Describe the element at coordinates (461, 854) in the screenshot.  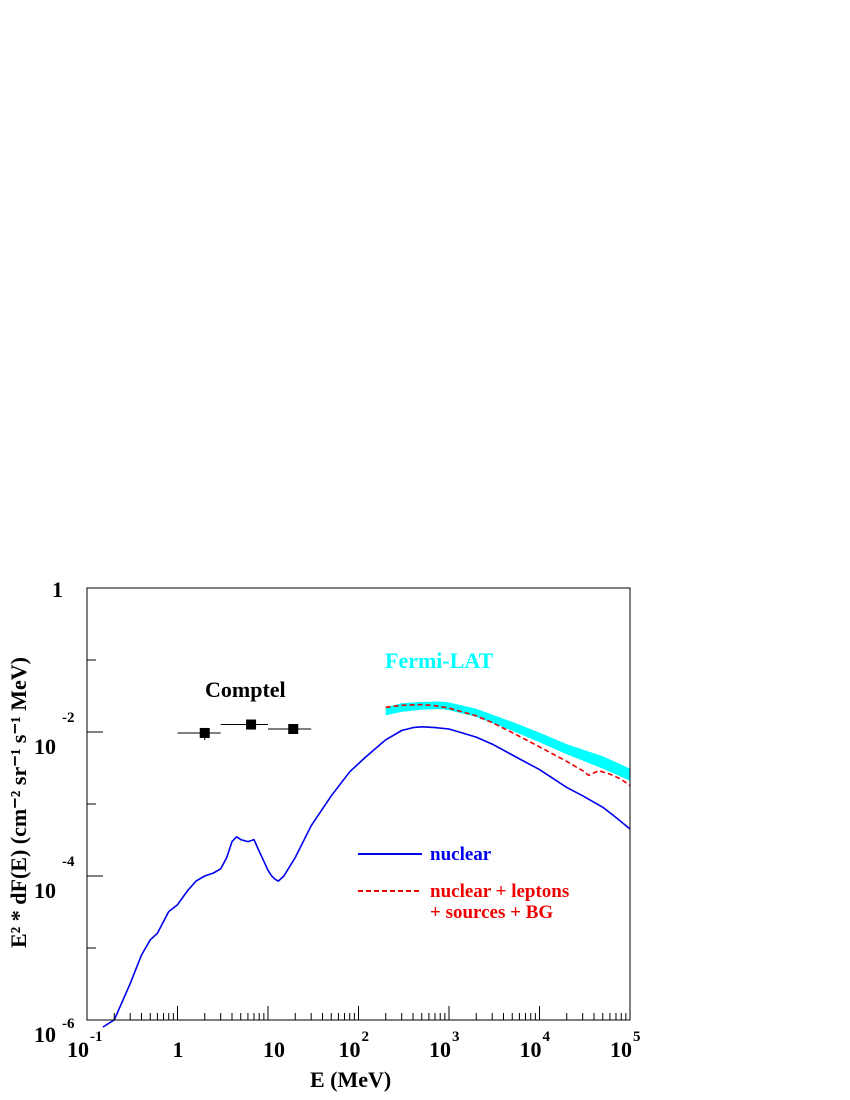
I see `legend-nuclear-label: nuclear` at that location.